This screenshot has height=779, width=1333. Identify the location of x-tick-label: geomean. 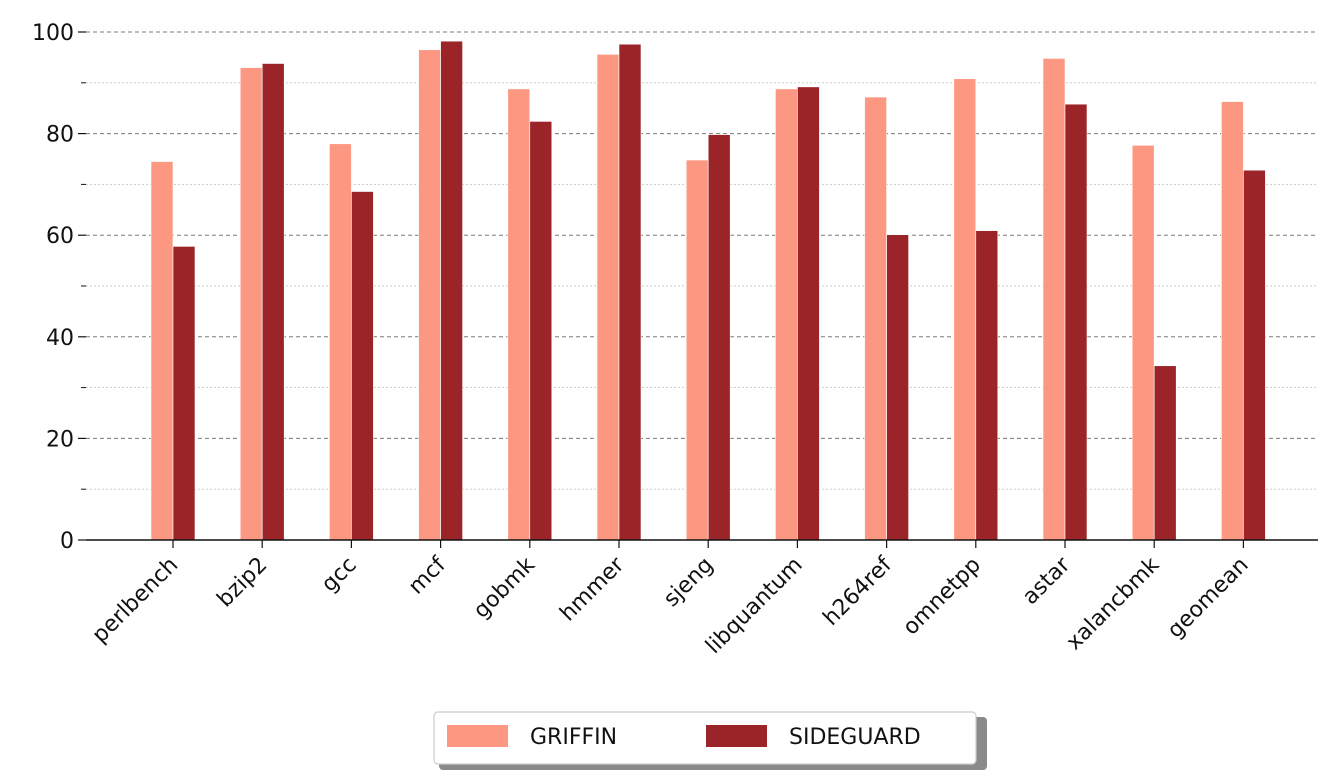
(1208, 598).